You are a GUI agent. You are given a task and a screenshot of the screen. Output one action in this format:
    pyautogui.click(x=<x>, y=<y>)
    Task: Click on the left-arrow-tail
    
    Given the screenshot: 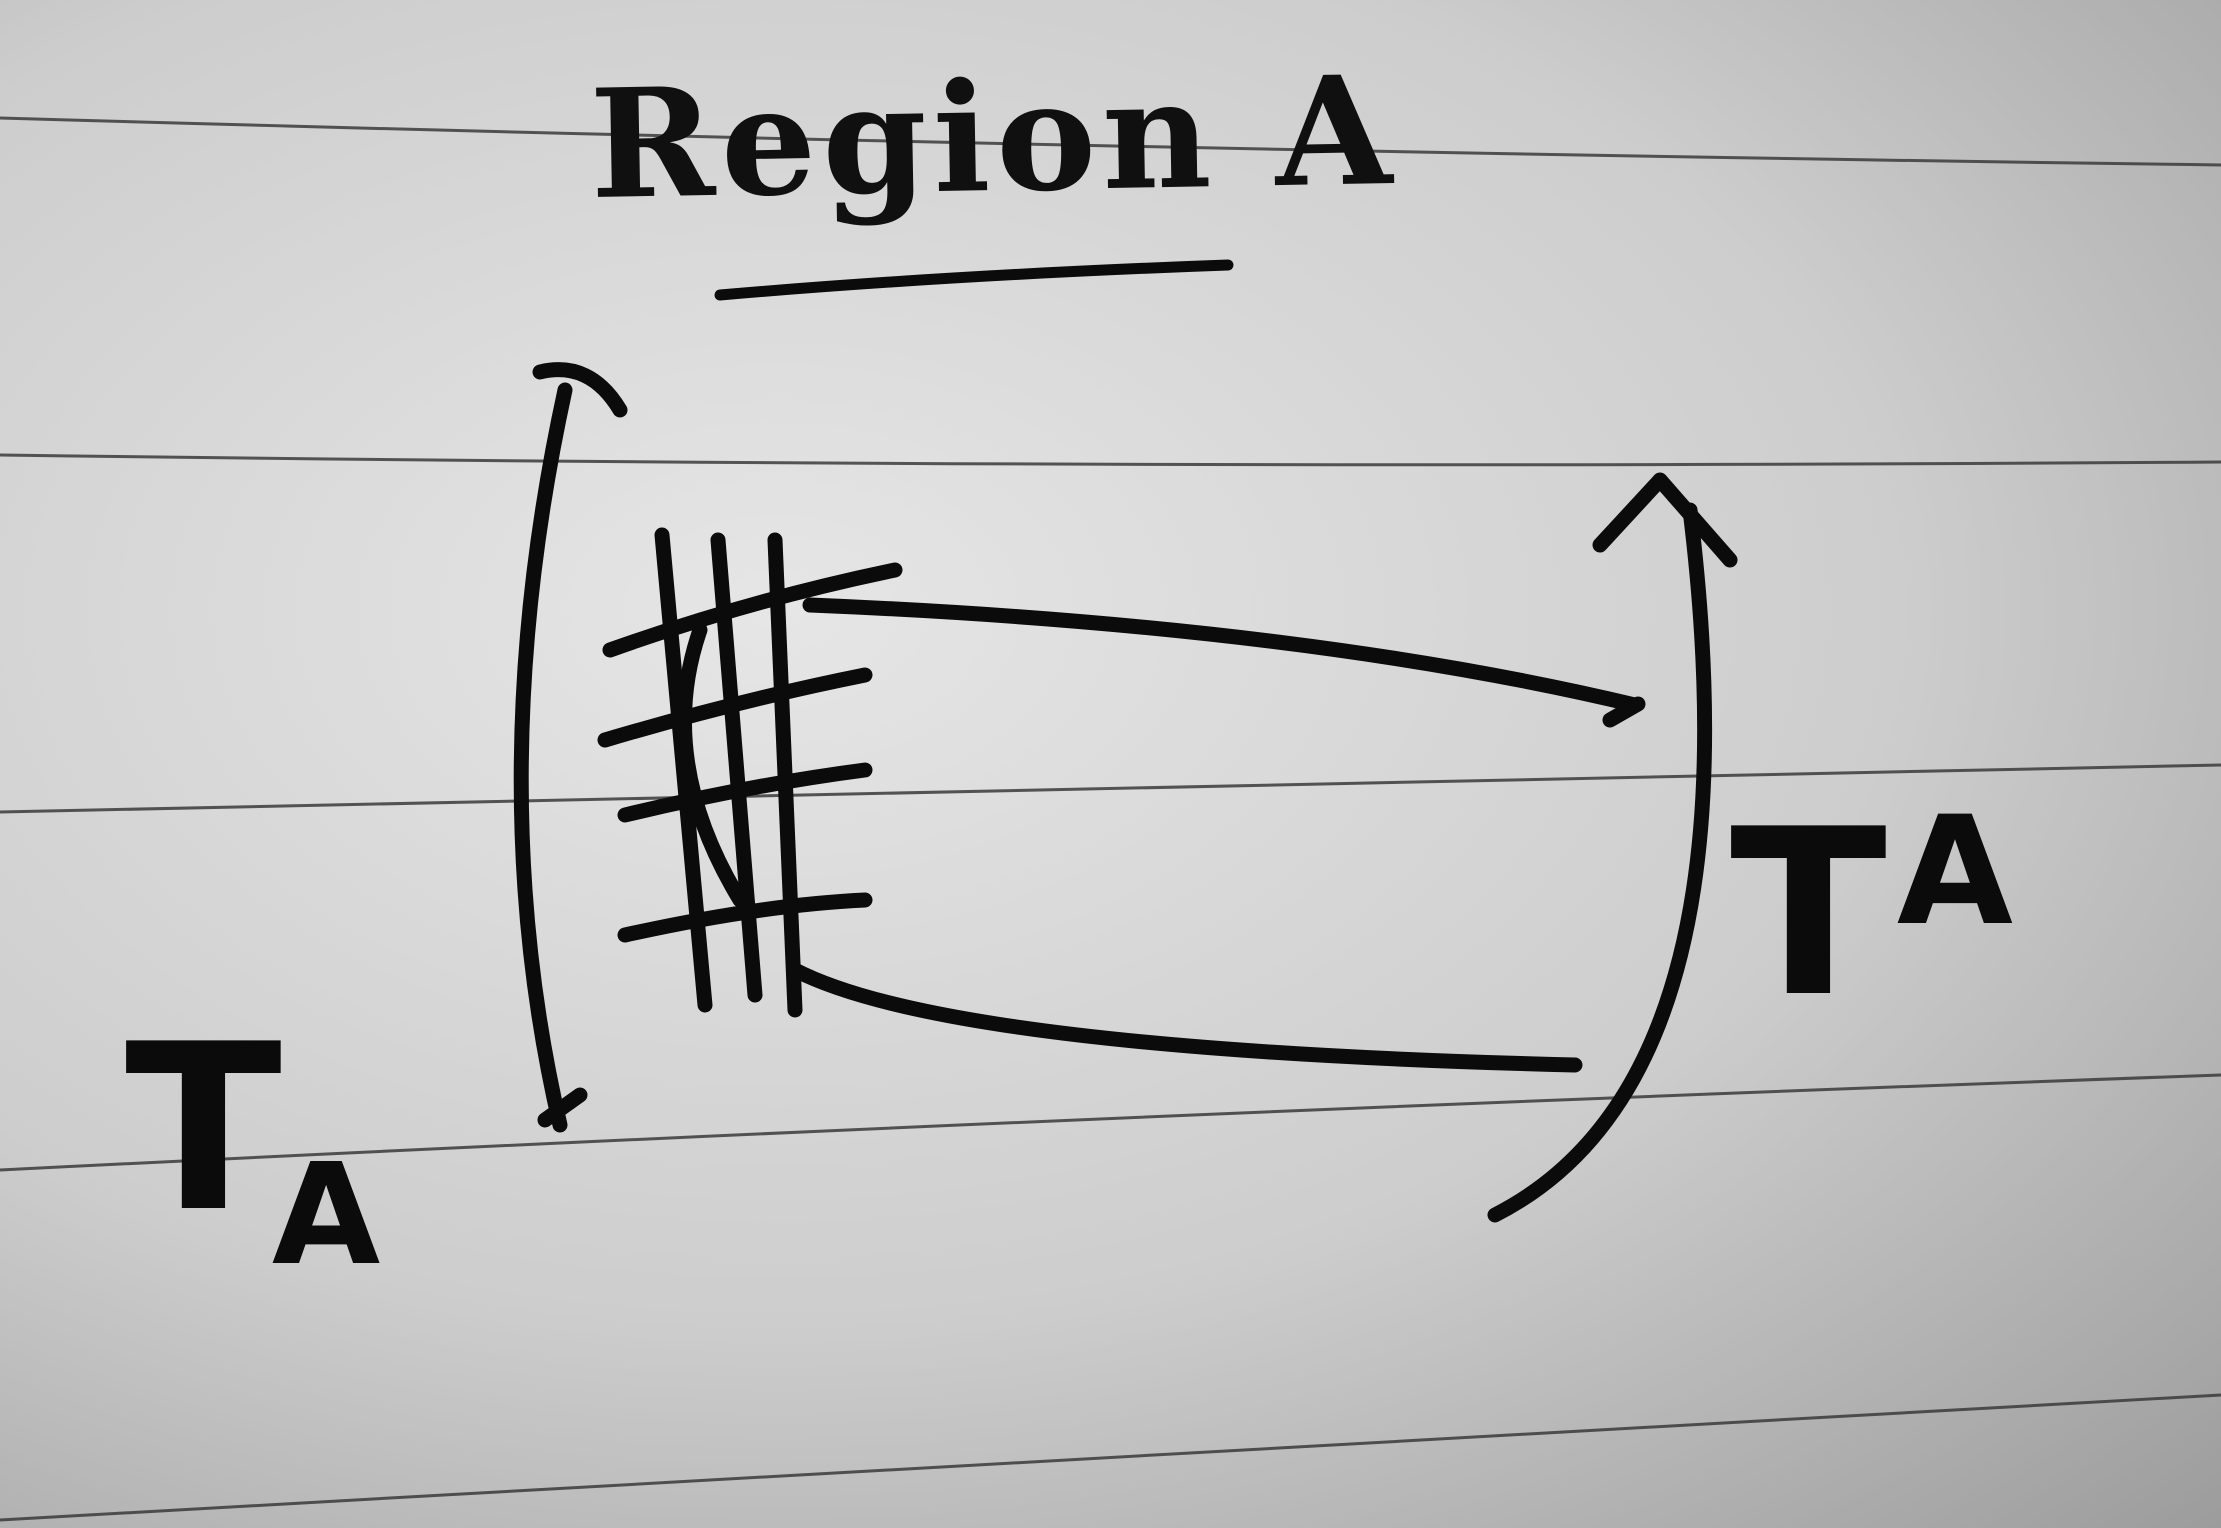 What is the action you would take?
    pyautogui.click(x=562, y=1107)
    